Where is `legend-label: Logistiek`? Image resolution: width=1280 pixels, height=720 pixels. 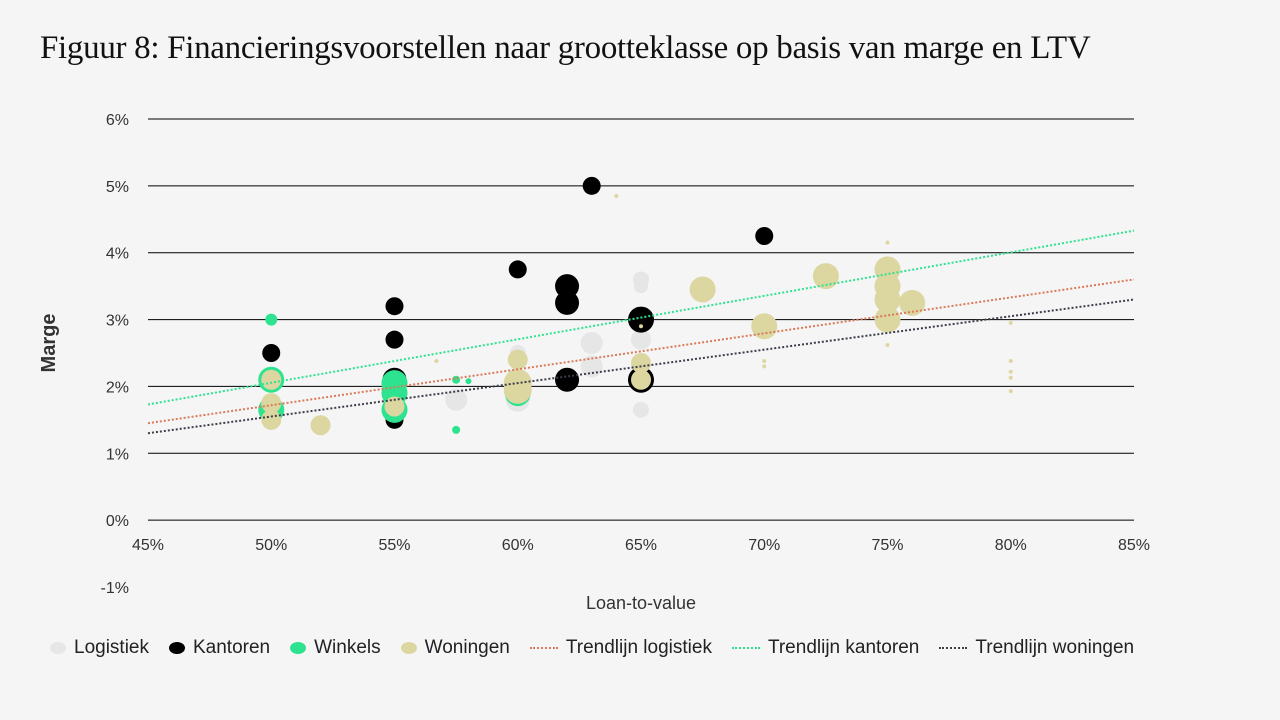 legend-label: Logistiek is located at coordinates (111, 647).